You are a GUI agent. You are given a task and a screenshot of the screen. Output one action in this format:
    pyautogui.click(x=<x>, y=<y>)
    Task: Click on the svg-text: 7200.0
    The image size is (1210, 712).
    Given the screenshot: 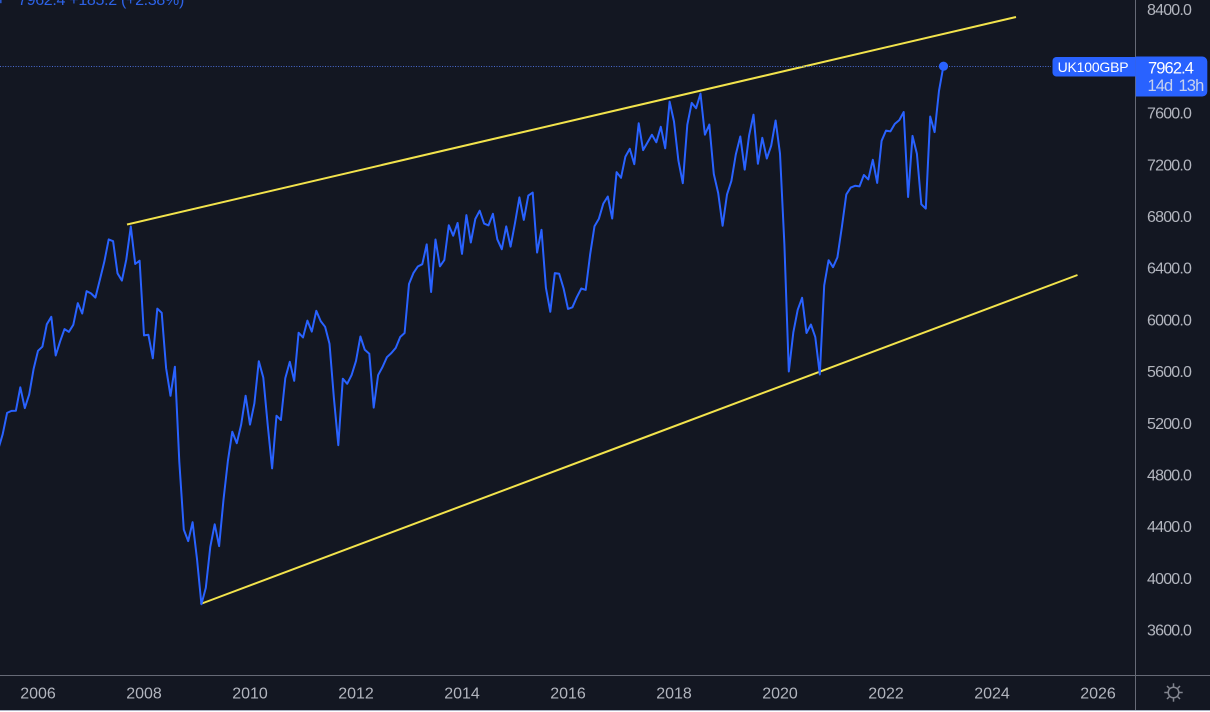 What is the action you would take?
    pyautogui.click(x=1169, y=165)
    